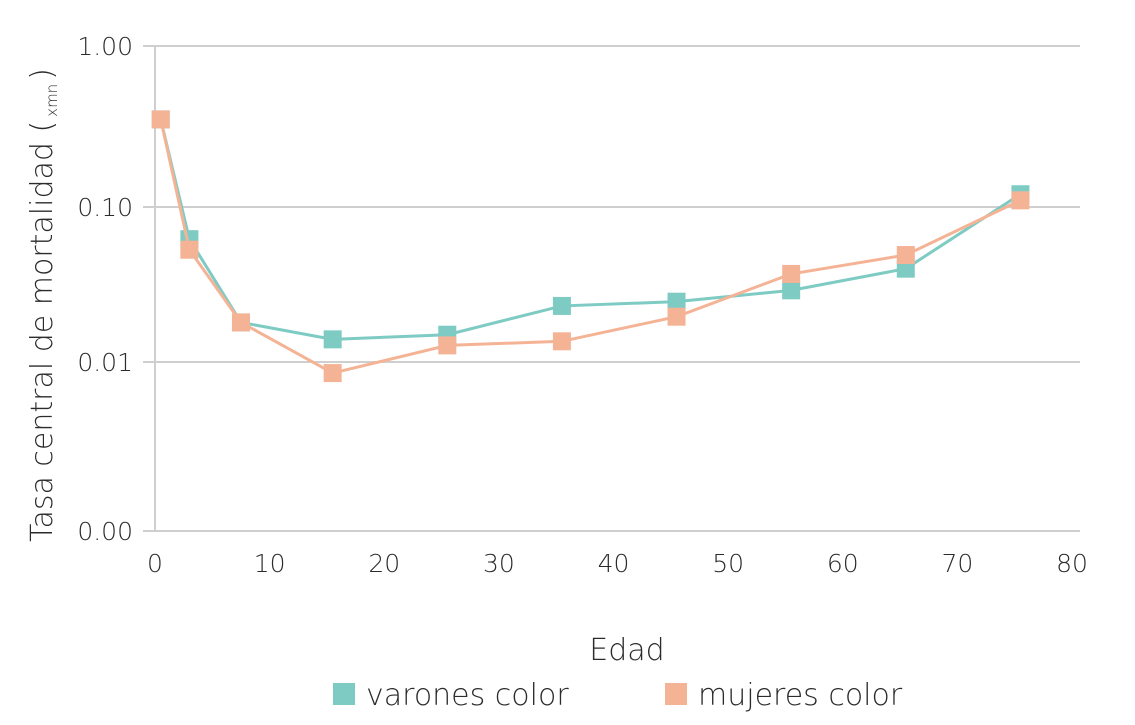 Image resolution: width=1135 pixels, height=725 pixels. What do you see at coordinates (1072, 563) in the screenshot?
I see `x-tick-label: 80` at bounding box center [1072, 563].